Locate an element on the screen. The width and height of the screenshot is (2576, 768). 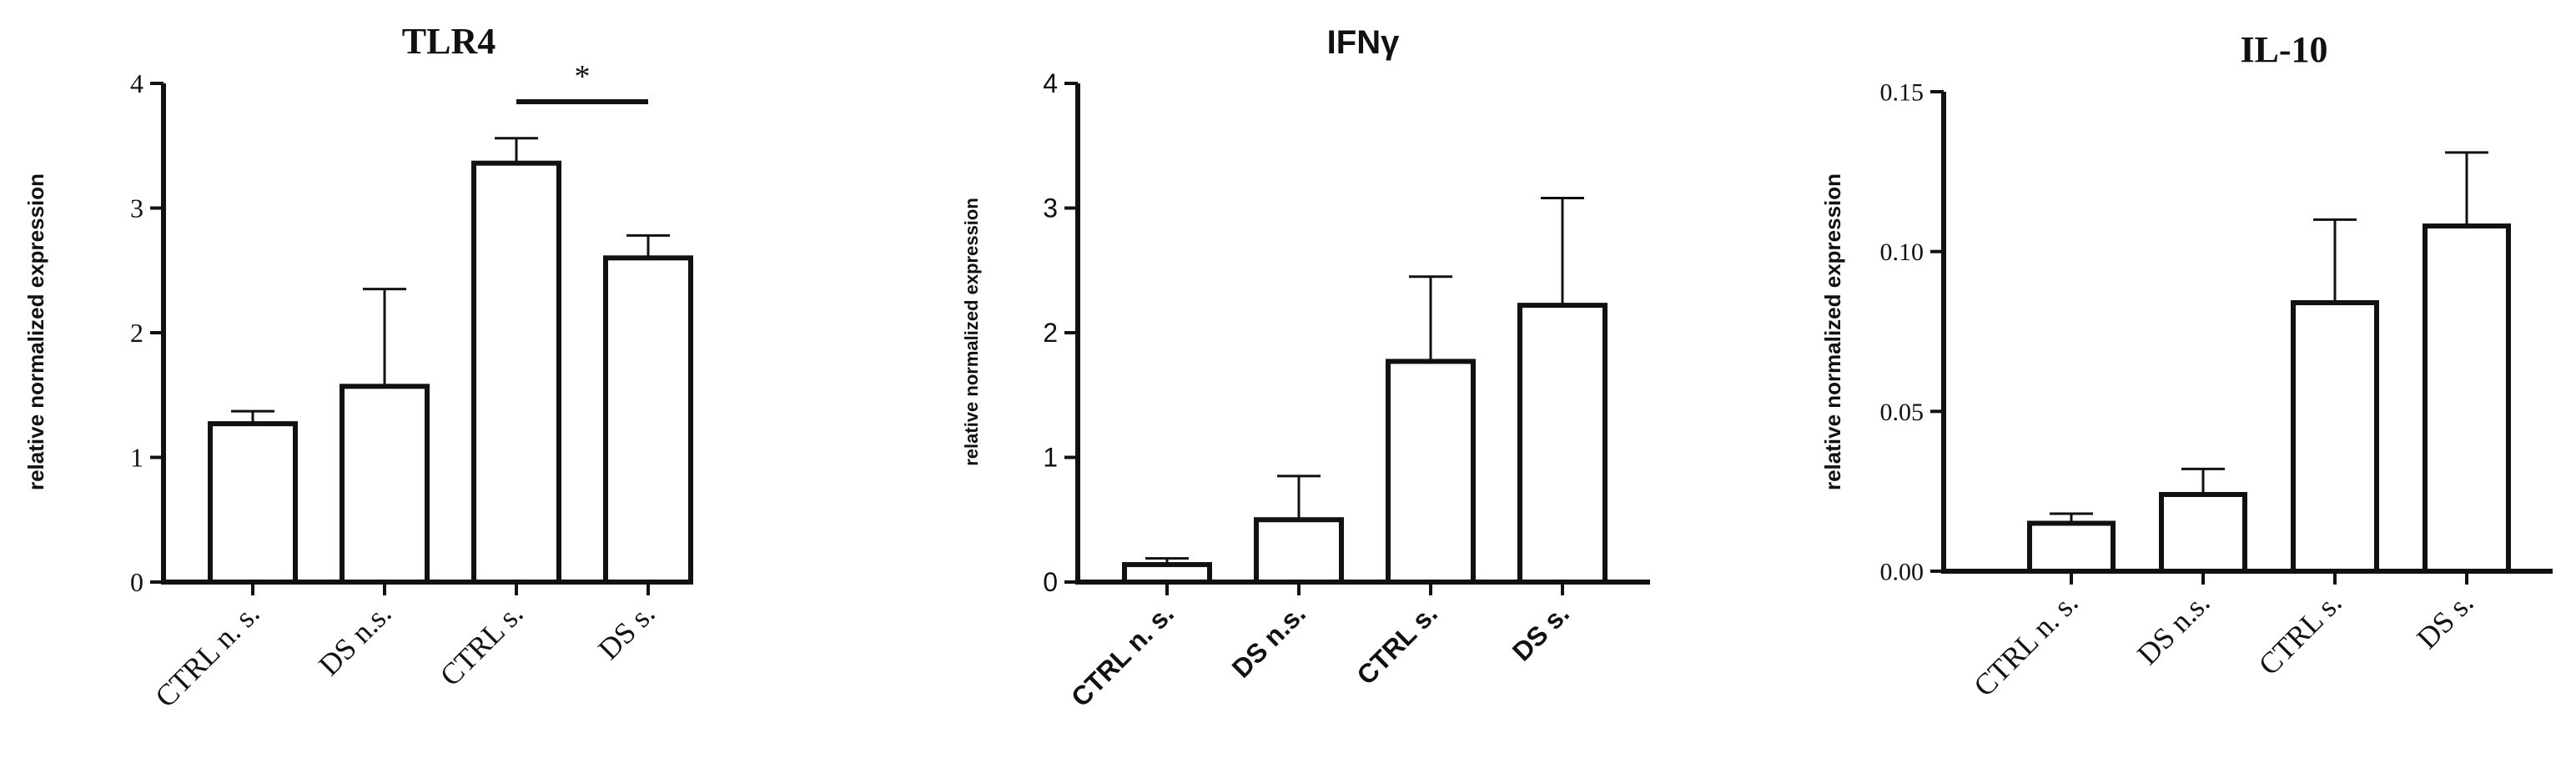
y-tick-label: 0.15 is located at coordinates (1902, 93).